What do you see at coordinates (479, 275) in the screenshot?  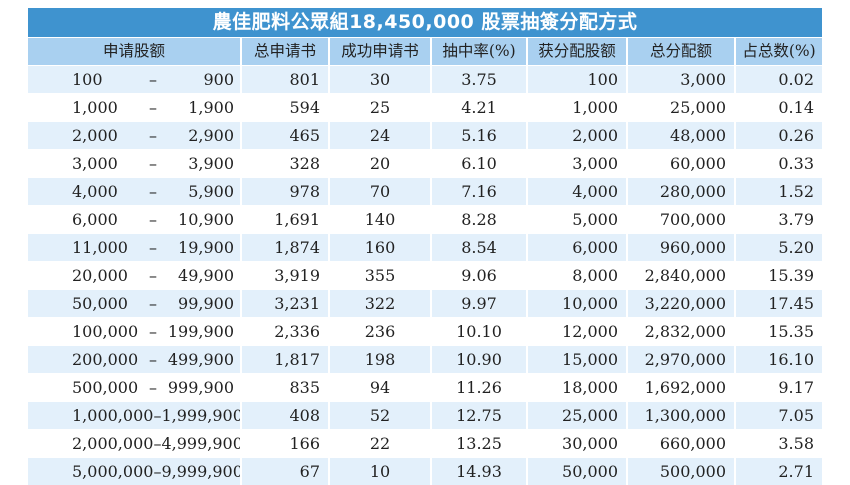 I see `success-rate-cell: 9.06` at bounding box center [479, 275].